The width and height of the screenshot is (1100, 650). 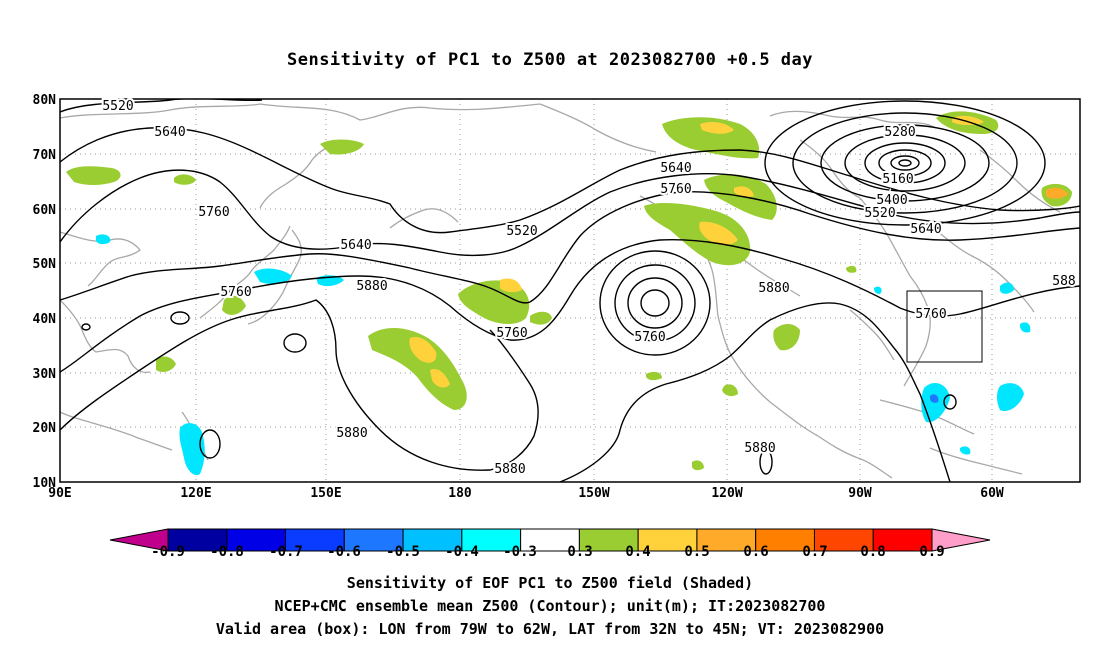 I want to click on colorbar-label: 0.9, so click(x=931, y=552).